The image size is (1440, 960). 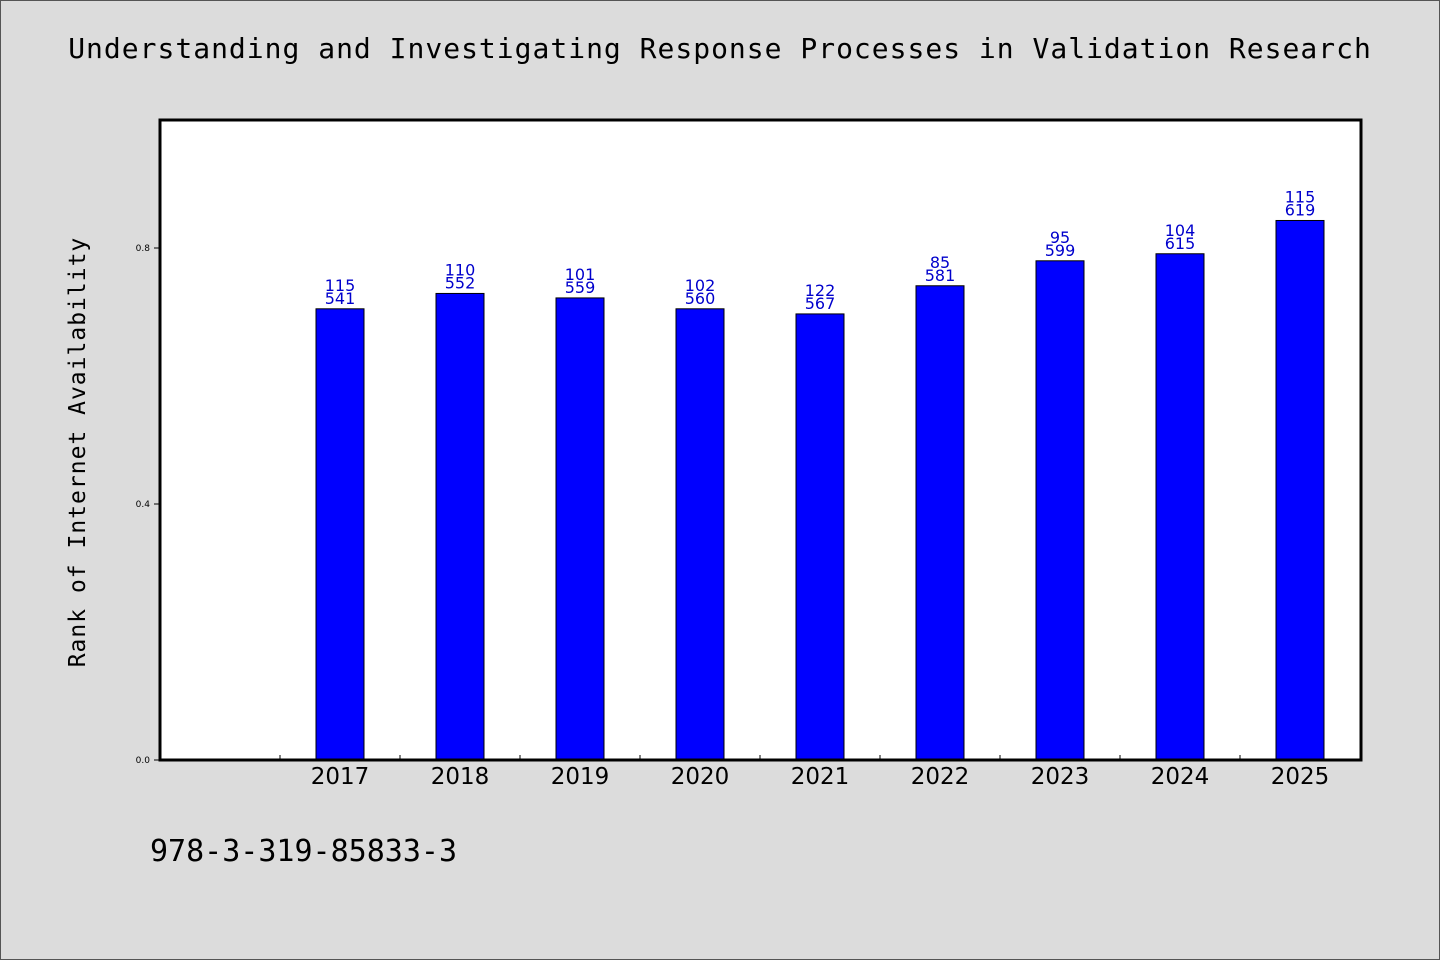 What do you see at coordinates (940, 275) in the screenshot?
I see `data-label-bottom: 581` at bounding box center [940, 275].